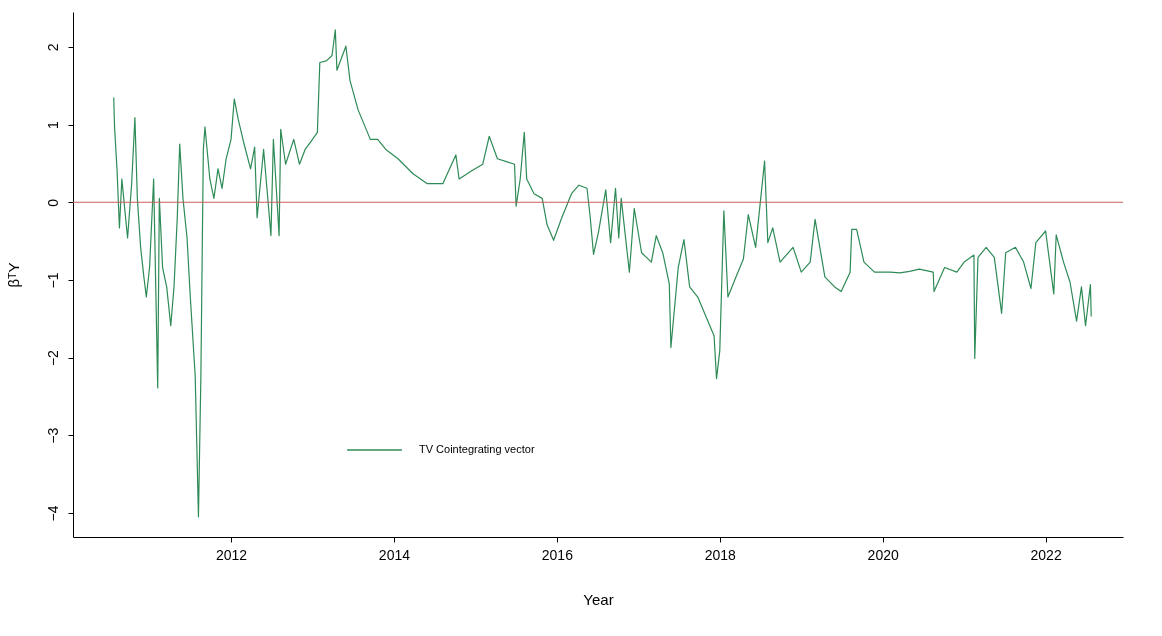  Describe the element at coordinates (52, 513) in the screenshot. I see `y-tick-label: −4` at that location.